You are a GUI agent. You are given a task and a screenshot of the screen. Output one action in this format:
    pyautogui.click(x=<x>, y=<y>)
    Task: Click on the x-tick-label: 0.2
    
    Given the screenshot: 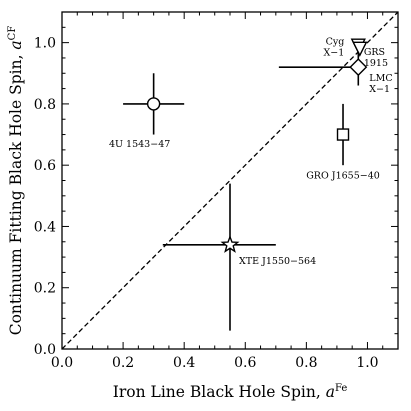 What is the action you would take?
    pyautogui.click(x=123, y=363)
    